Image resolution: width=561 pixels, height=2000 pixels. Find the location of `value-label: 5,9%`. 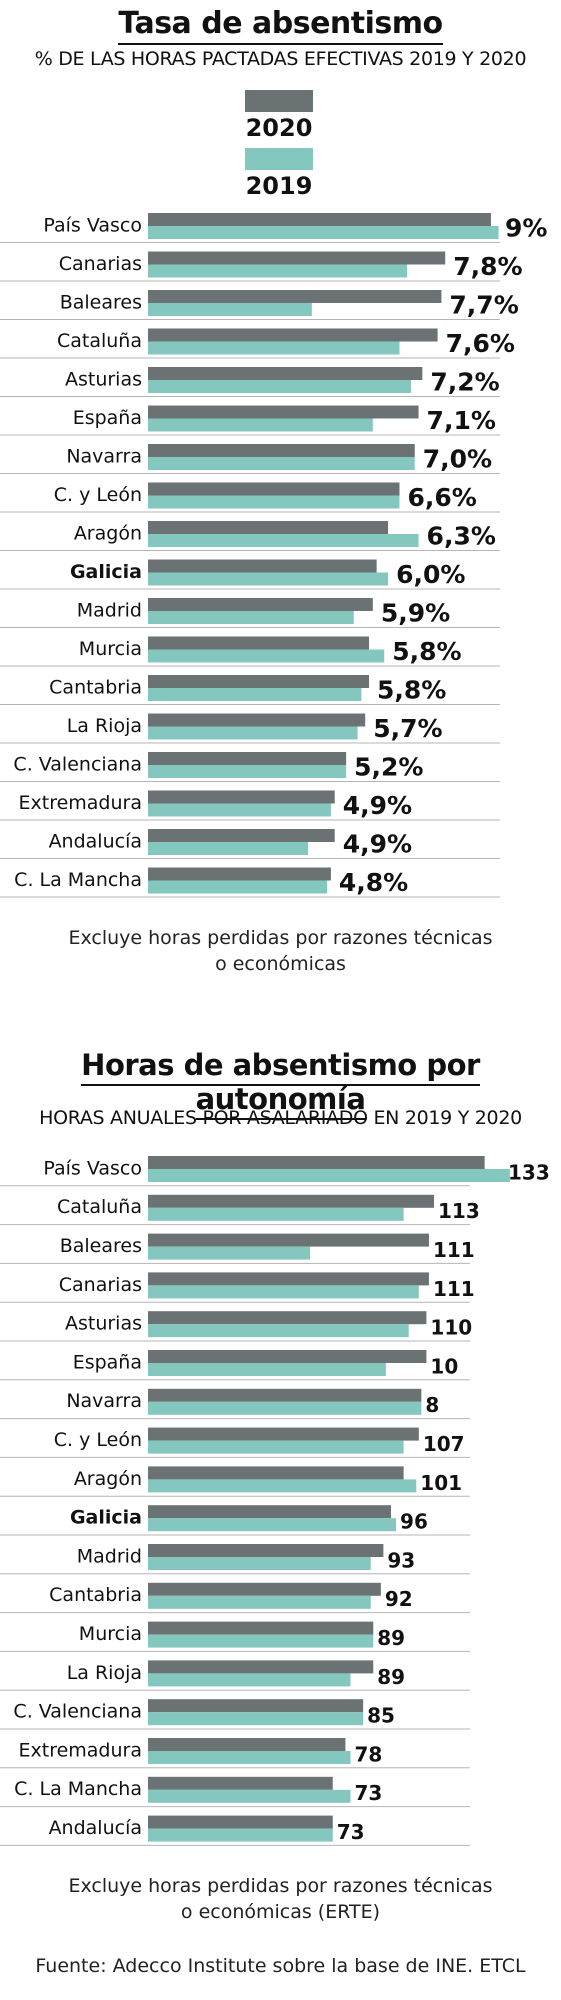

value-label: 5,9% is located at coordinates (415, 612).